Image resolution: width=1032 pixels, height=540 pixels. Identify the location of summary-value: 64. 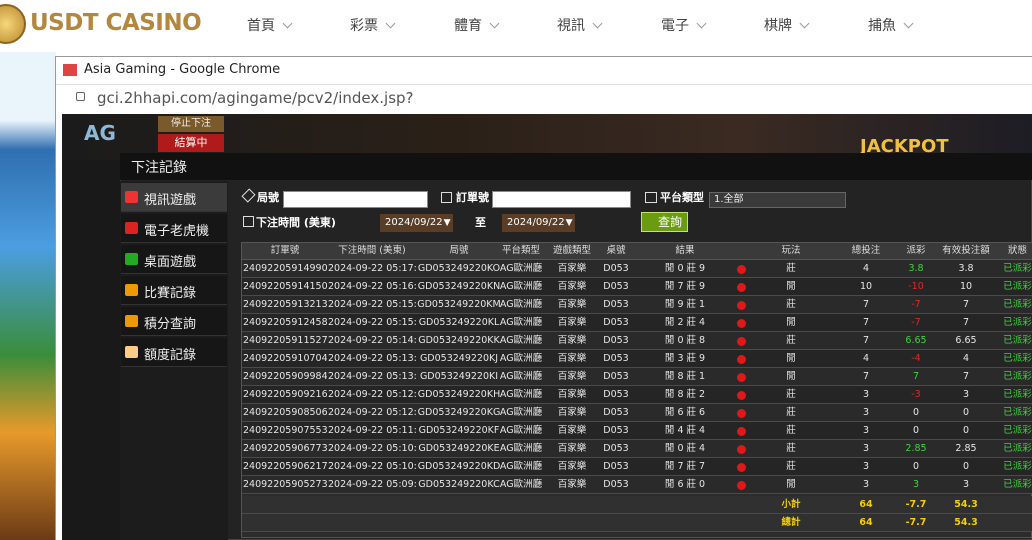
(866, 504).